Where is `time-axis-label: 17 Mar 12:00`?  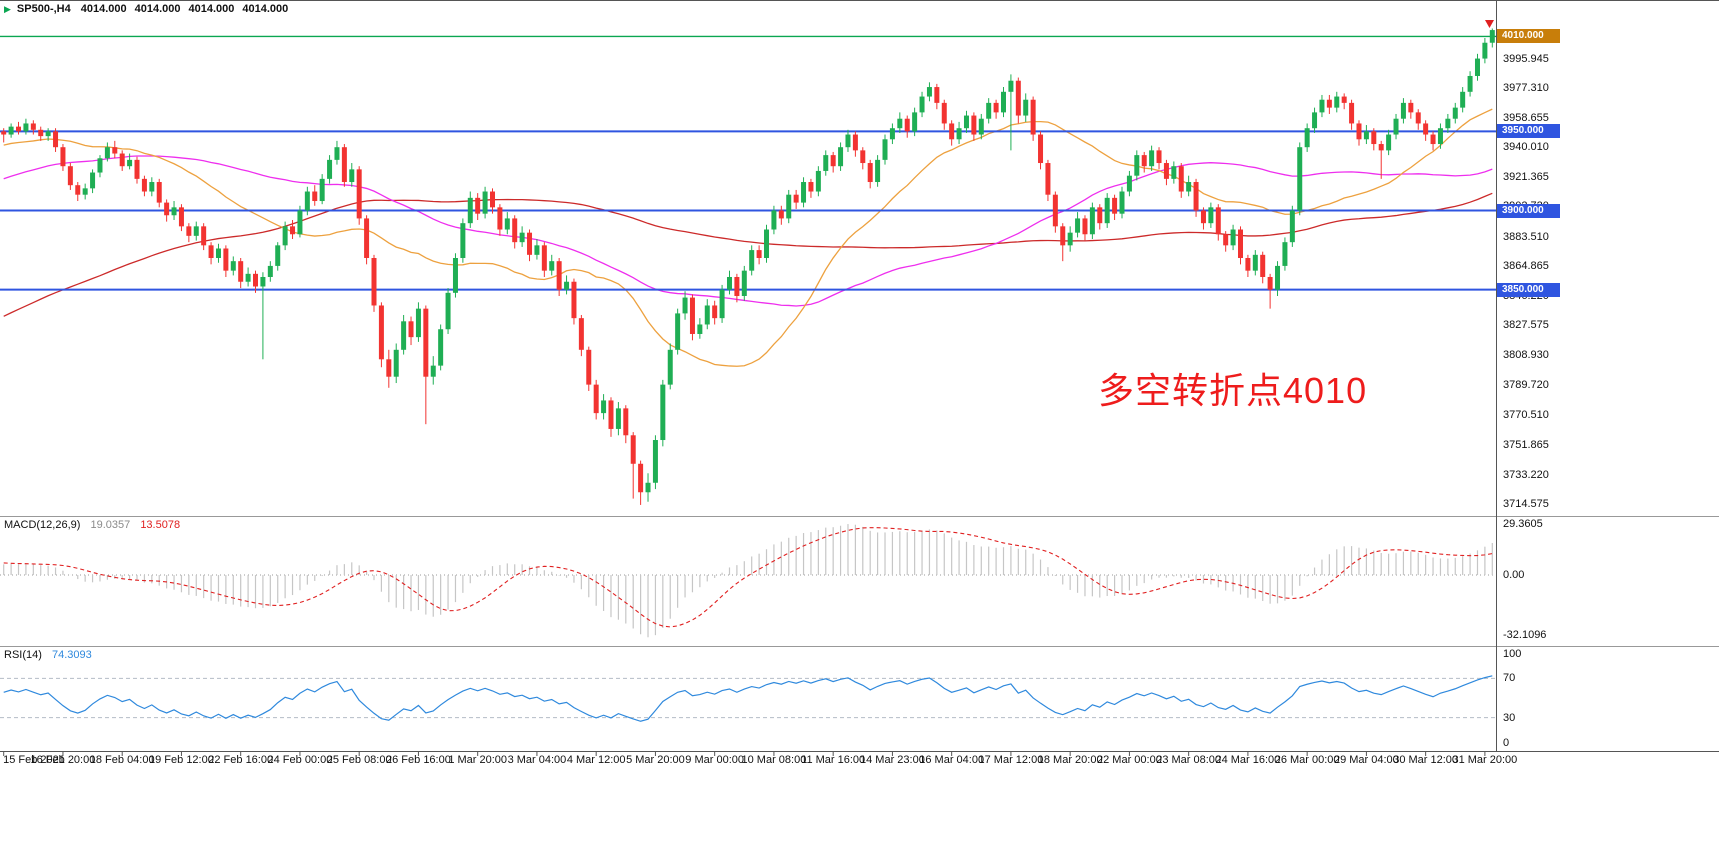 time-axis-label: 17 Mar 12:00 is located at coordinates (1011, 760).